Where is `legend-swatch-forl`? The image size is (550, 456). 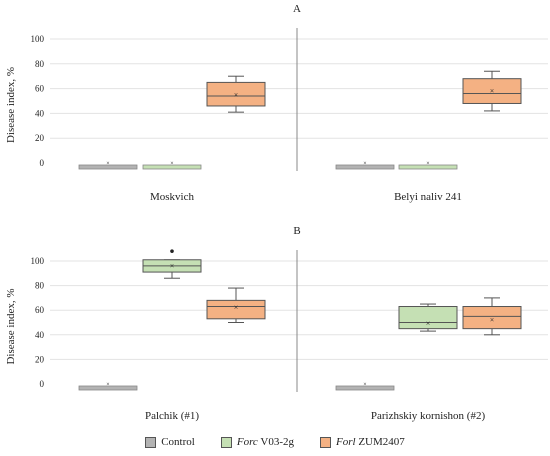
legend-swatch-forl is located at coordinates (325, 442).